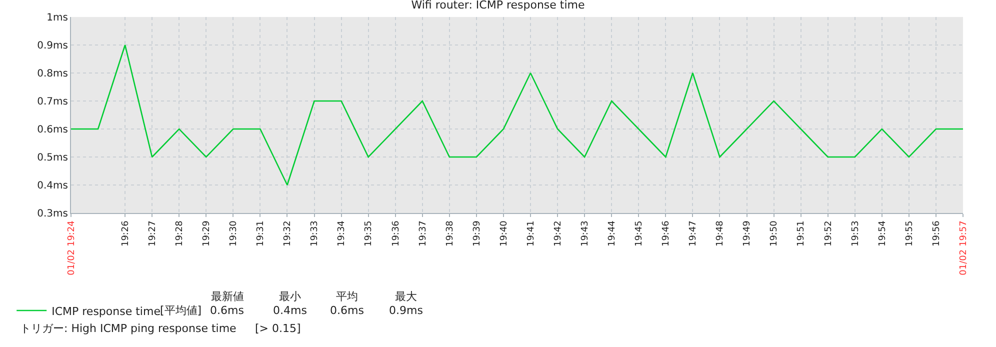 This screenshot has height=347, width=996. Describe the element at coordinates (613, 233) in the screenshot. I see `x-tick-label: 19:44` at that location.